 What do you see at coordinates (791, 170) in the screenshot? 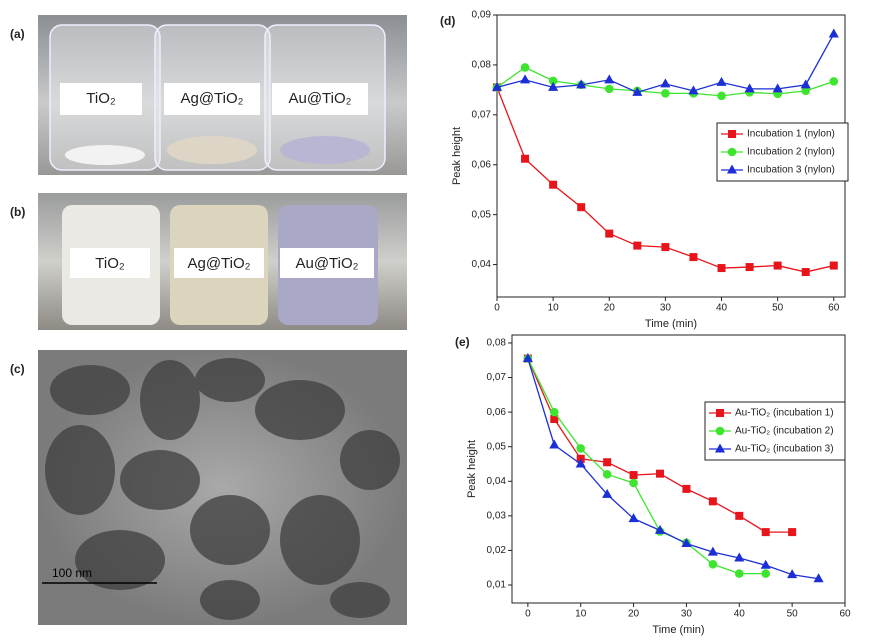
I see `legend-label: Incubation 3 (nylon)` at bounding box center [791, 170].